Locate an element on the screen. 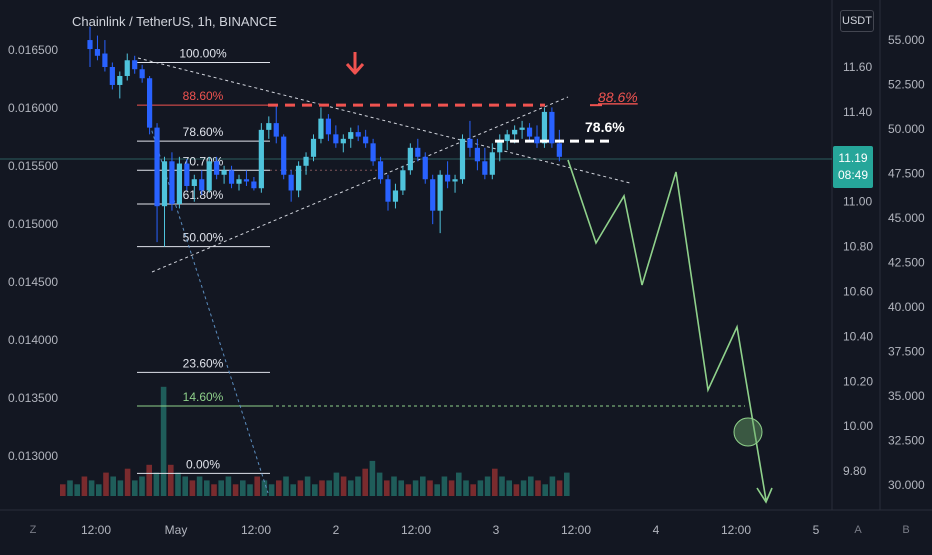 The image size is (932, 555). left-axis-tick: 0.013500 is located at coordinates (33, 398).